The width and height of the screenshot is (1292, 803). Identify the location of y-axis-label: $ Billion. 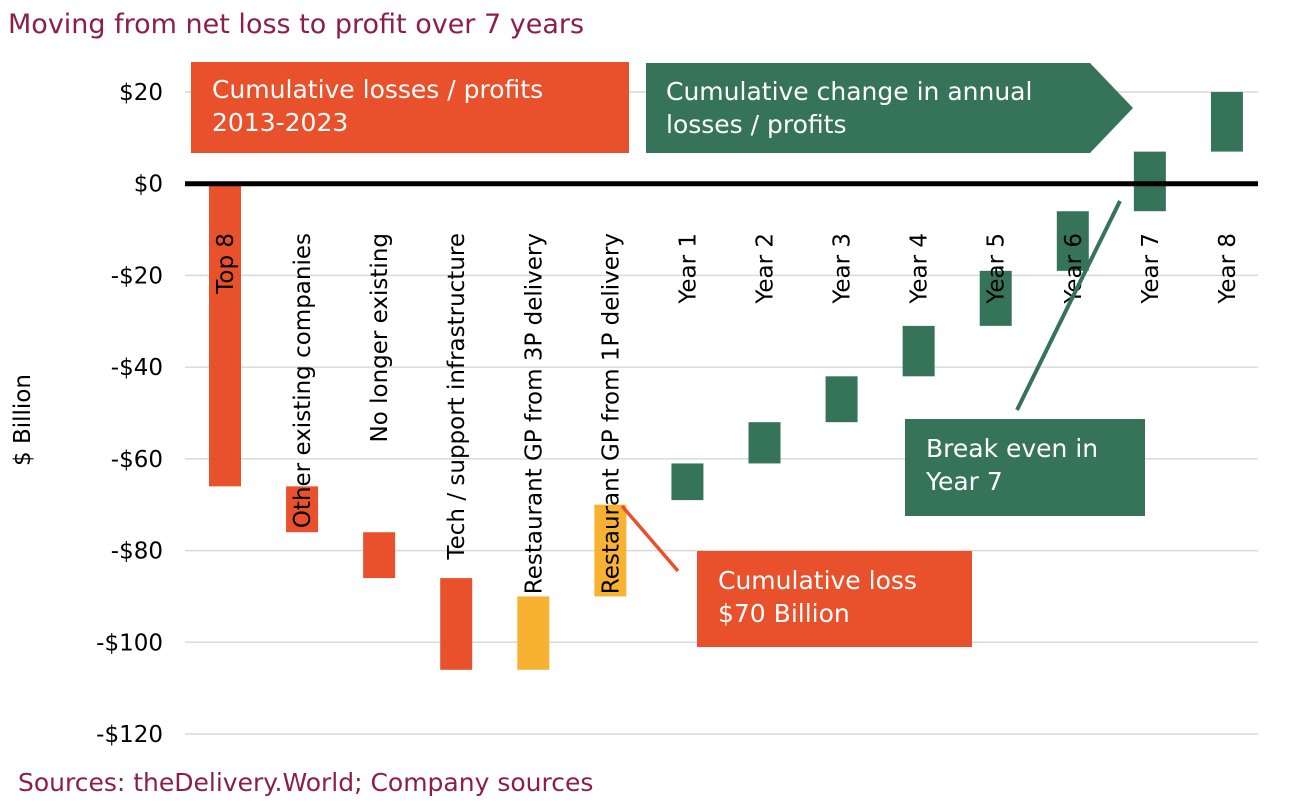
(23, 420).